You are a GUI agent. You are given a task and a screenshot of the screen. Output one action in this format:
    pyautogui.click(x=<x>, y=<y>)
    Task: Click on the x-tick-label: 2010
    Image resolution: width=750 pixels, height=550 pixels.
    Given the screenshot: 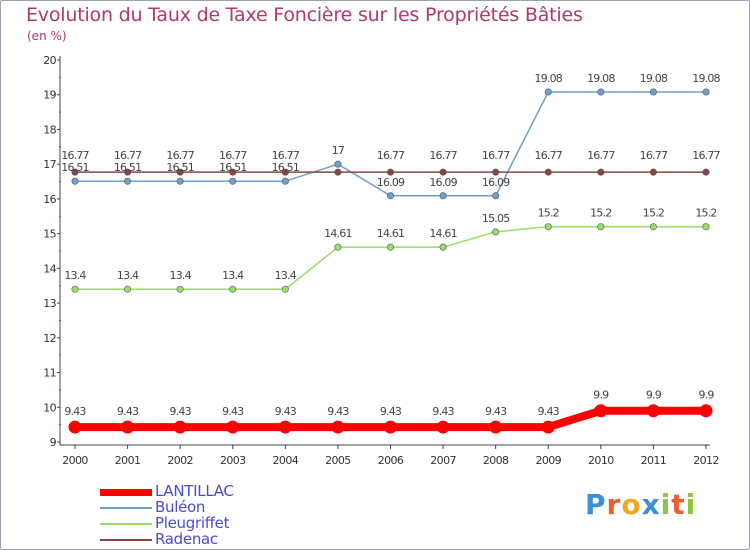 What is the action you would take?
    pyautogui.click(x=601, y=460)
    